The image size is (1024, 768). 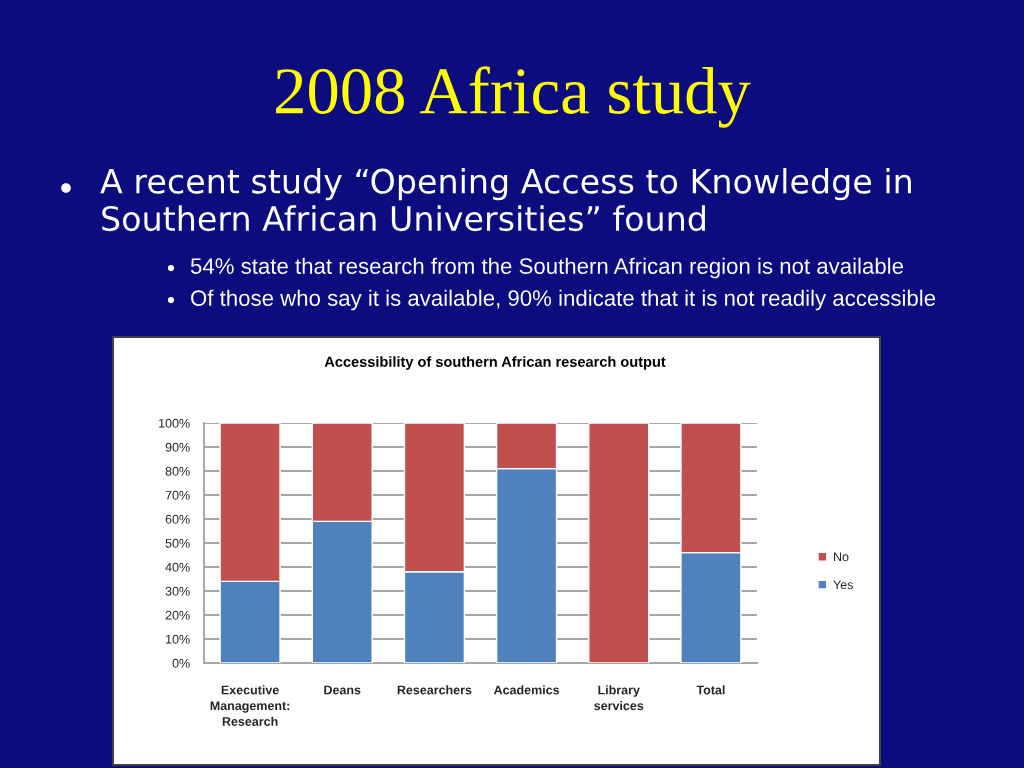 I want to click on chart-title: 2008 Africa study, so click(x=513, y=97).